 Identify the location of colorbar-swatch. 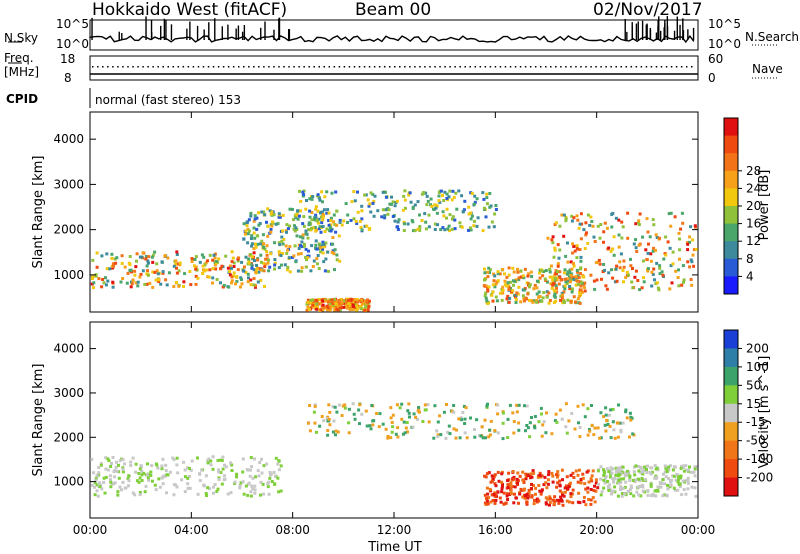
(731, 179).